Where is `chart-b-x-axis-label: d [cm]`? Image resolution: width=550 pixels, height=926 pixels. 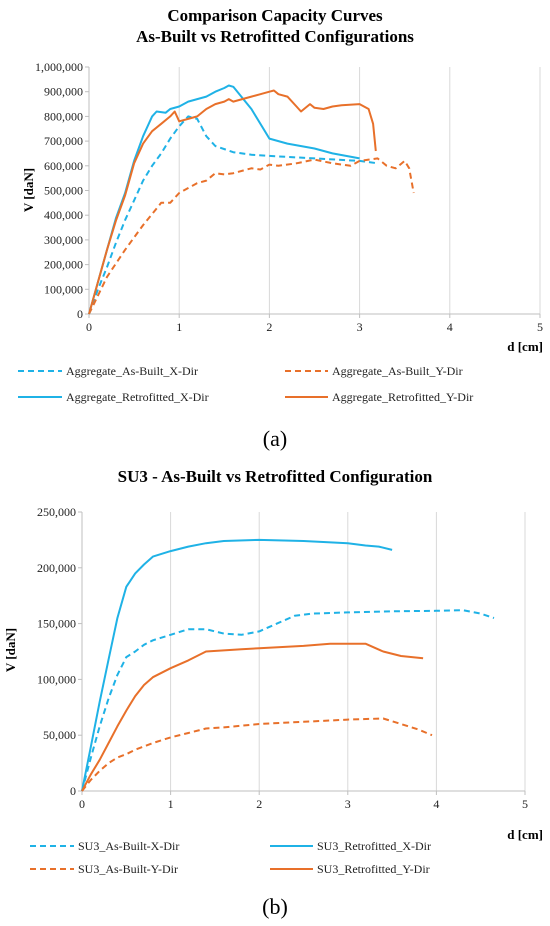
chart-b-x-axis-label: d [cm] is located at coordinates (525, 834).